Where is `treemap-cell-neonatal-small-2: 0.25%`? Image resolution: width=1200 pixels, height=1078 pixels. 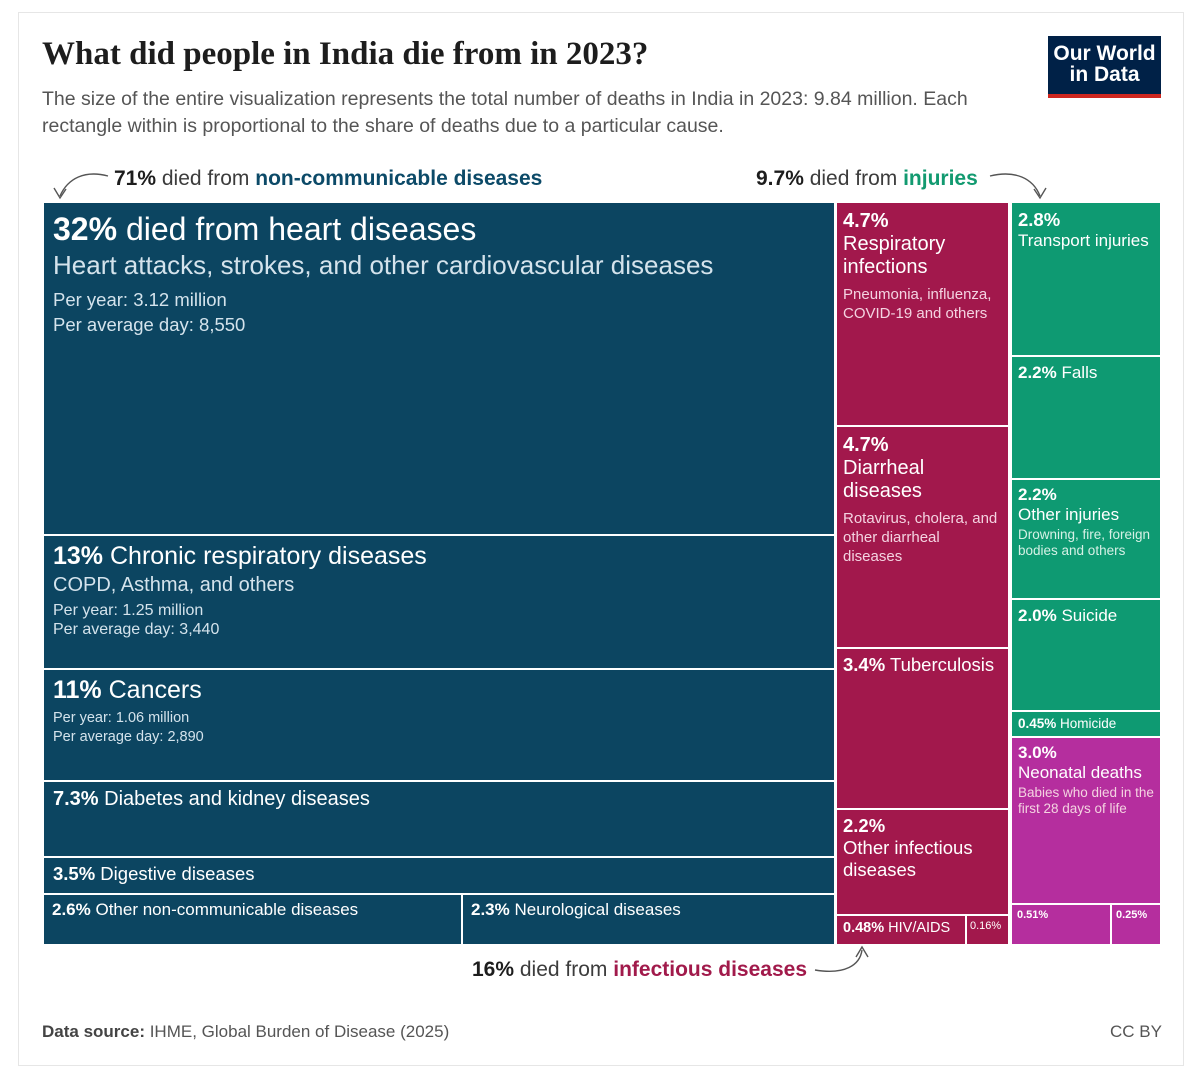
treemap-cell-neonatal-small-2: 0.25% is located at coordinates (1136, 924).